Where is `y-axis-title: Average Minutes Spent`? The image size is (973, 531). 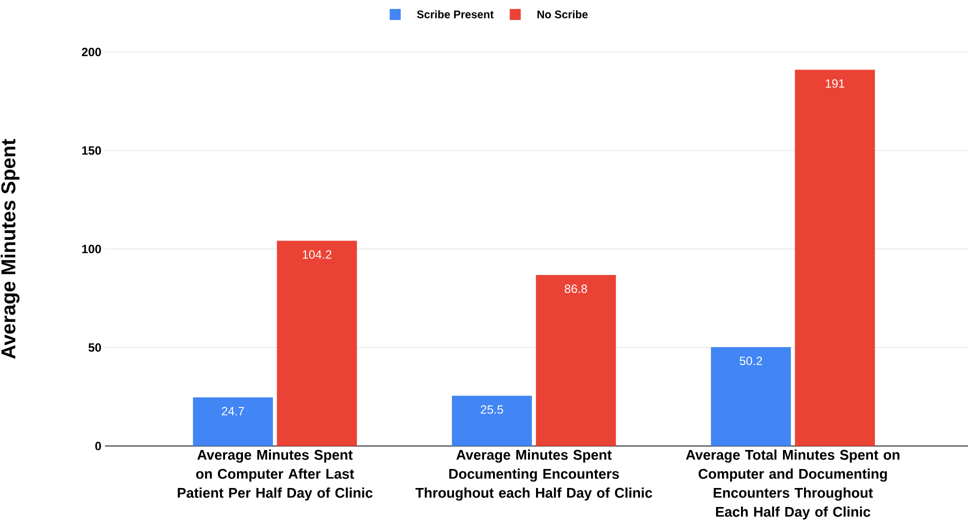 y-axis-title: Average Minutes Spent is located at coordinates (10, 249).